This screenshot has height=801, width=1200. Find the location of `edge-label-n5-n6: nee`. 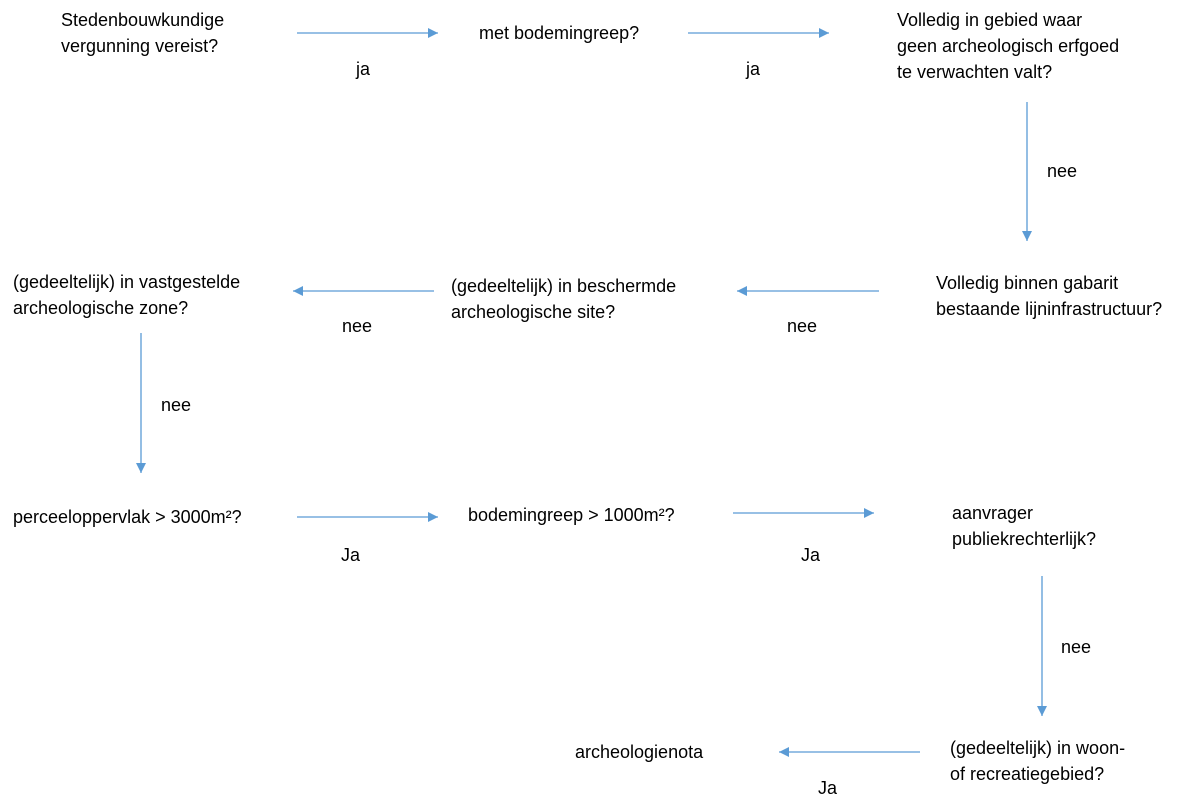

edge-label-n5-n6: nee is located at coordinates (357, 326).